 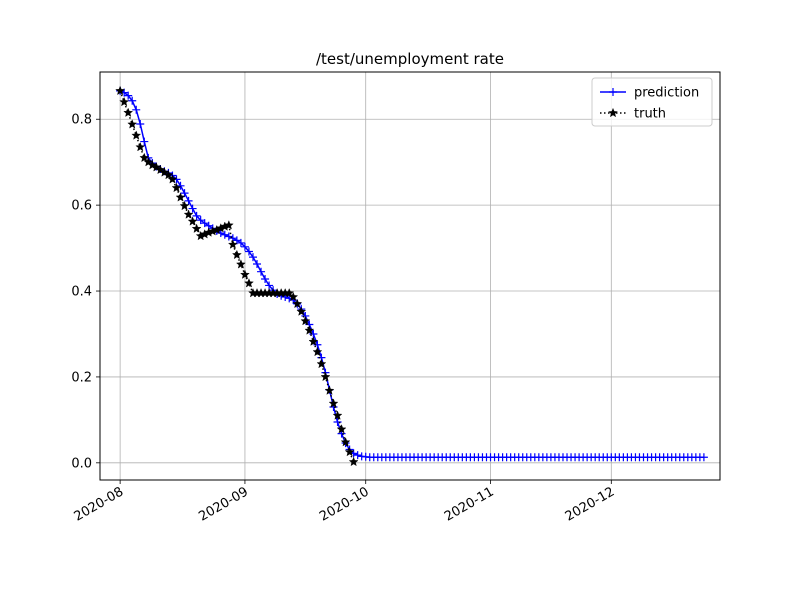 What do you see at coordinates (81, 377) in the screenshot?
I see `y-tick-label: 0.2` at bounding box center [81, 377].